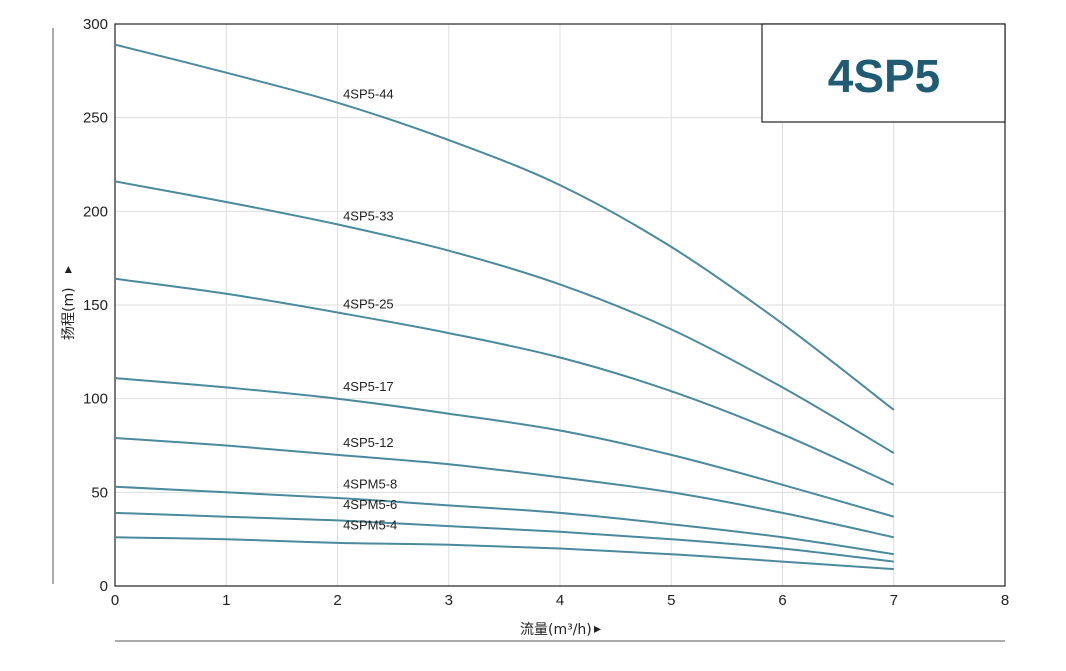 This screenshot has height=671, width=1066. What do you see at coordinates (368, 442) in the screenshot?
I see `curve-label-4sp5-12: 4SP5-12` at bounding box center [368, 442].